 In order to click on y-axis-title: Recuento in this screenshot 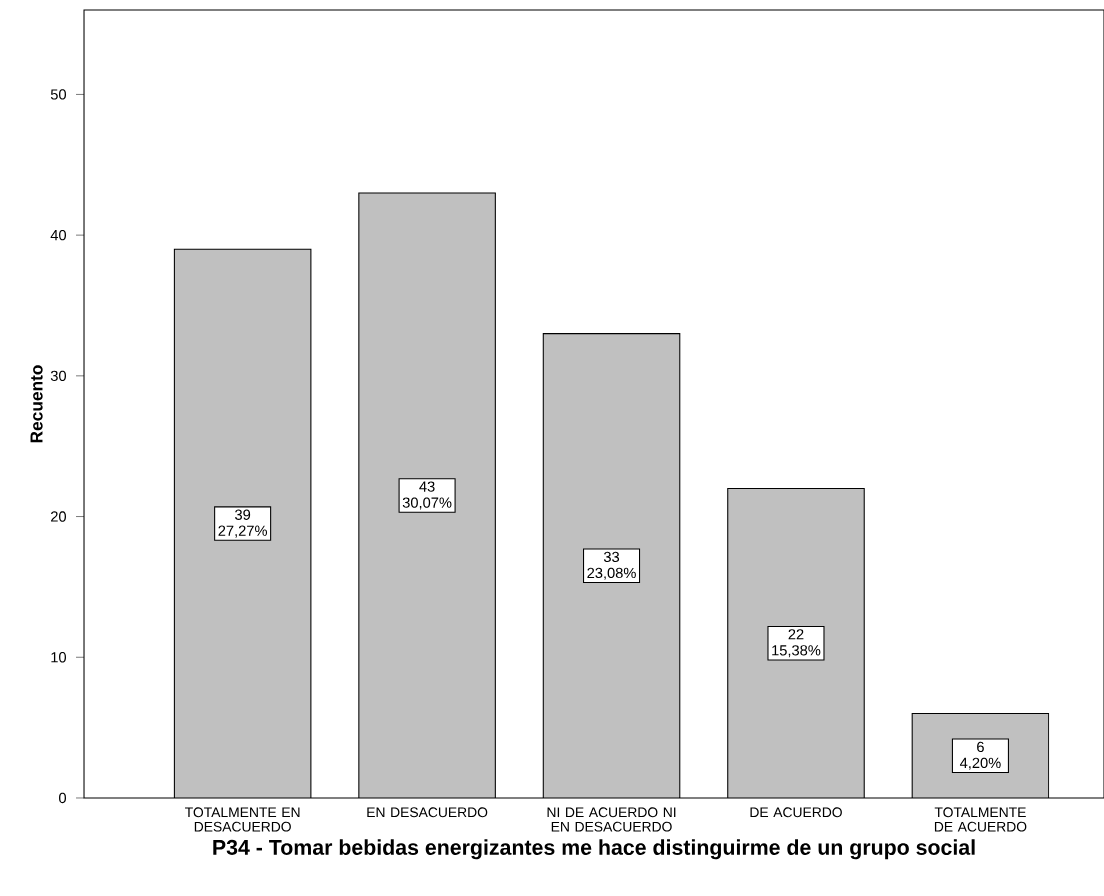, I will do `click(36, 404)`.